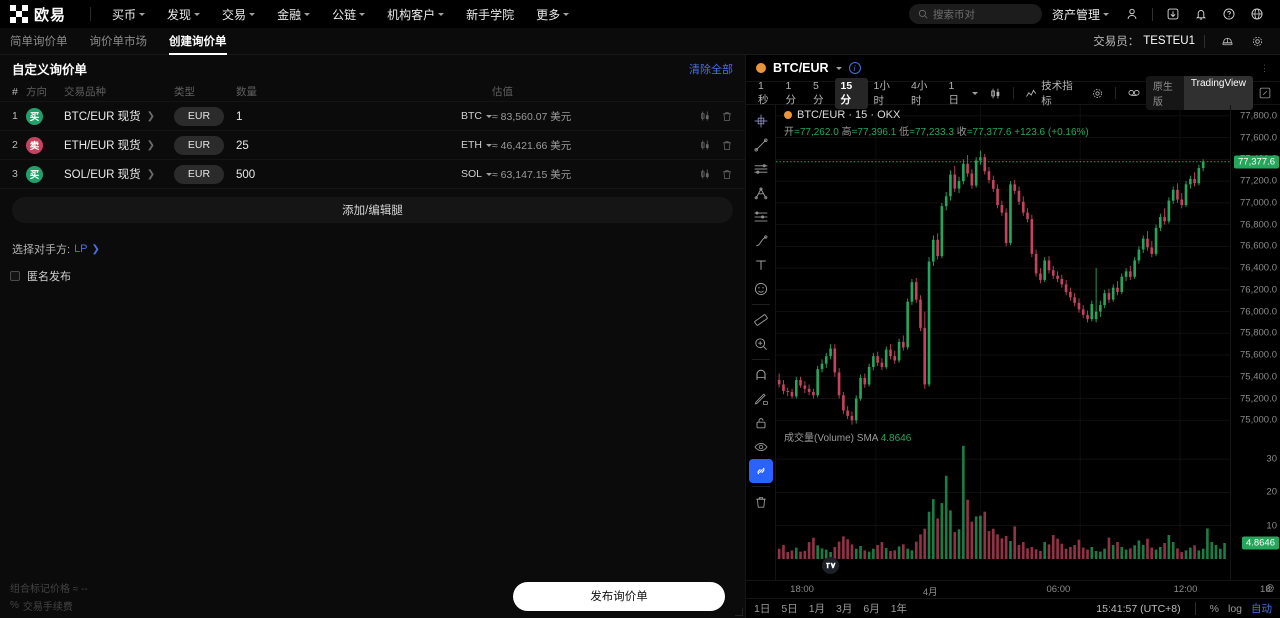  What do you see at coordinates (15, 276) in the screenshot?
I see `anonymous-checkbox` at bounding box center [15, 276].